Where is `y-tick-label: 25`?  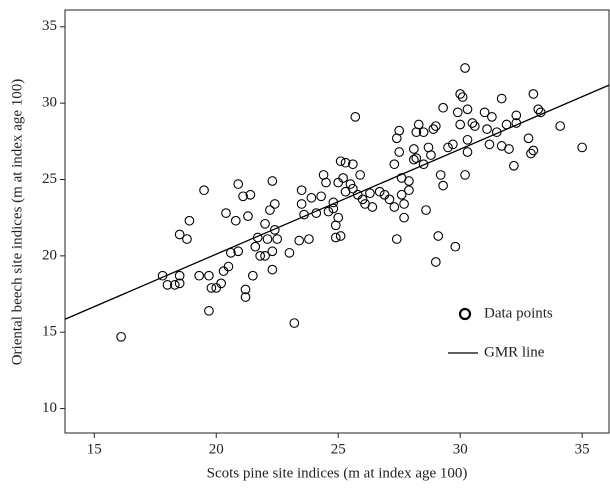 y-tick-label: 25 is located at coordinates (49, 179).